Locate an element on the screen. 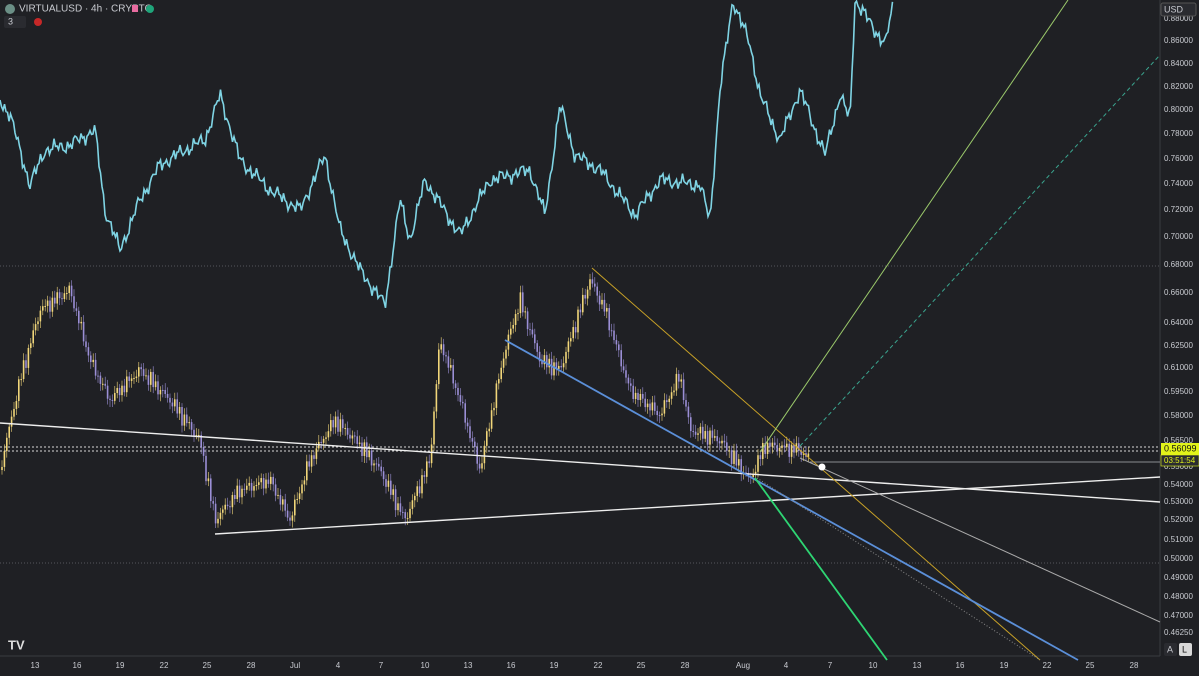  price-label: 0.80000 is located at coordinates (1178, 109).